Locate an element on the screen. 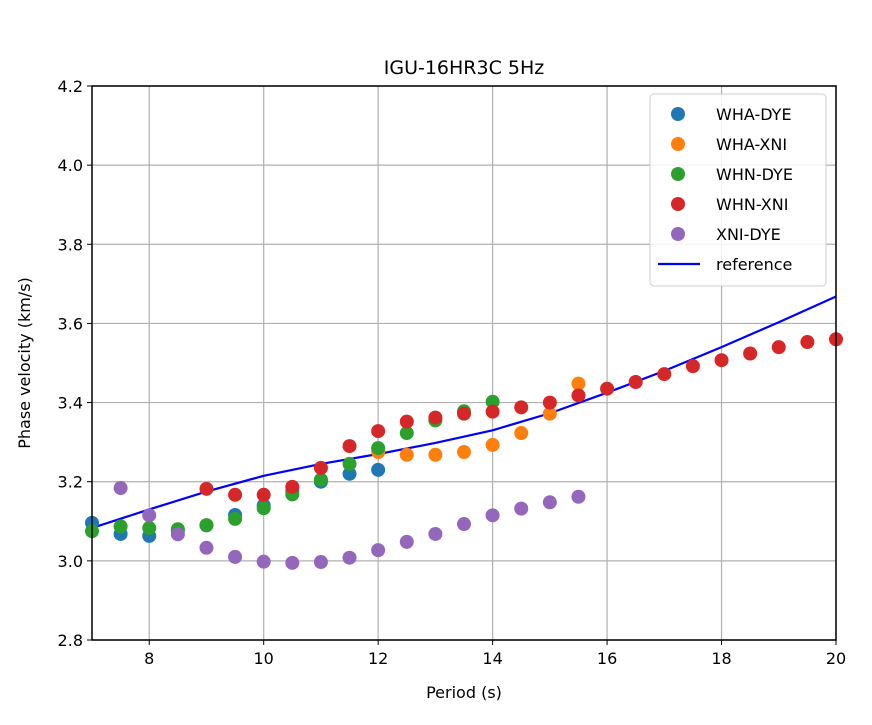 Image resolution: width=872 pixels, height=725 pixels. x-tick-label: 14 is located at coordinates (492, 658).